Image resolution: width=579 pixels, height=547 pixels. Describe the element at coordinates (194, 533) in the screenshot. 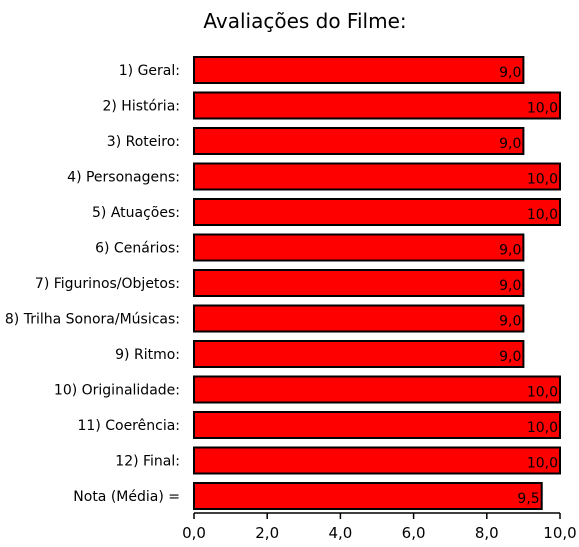

I see `x-tick-label: 0,0` at that location.